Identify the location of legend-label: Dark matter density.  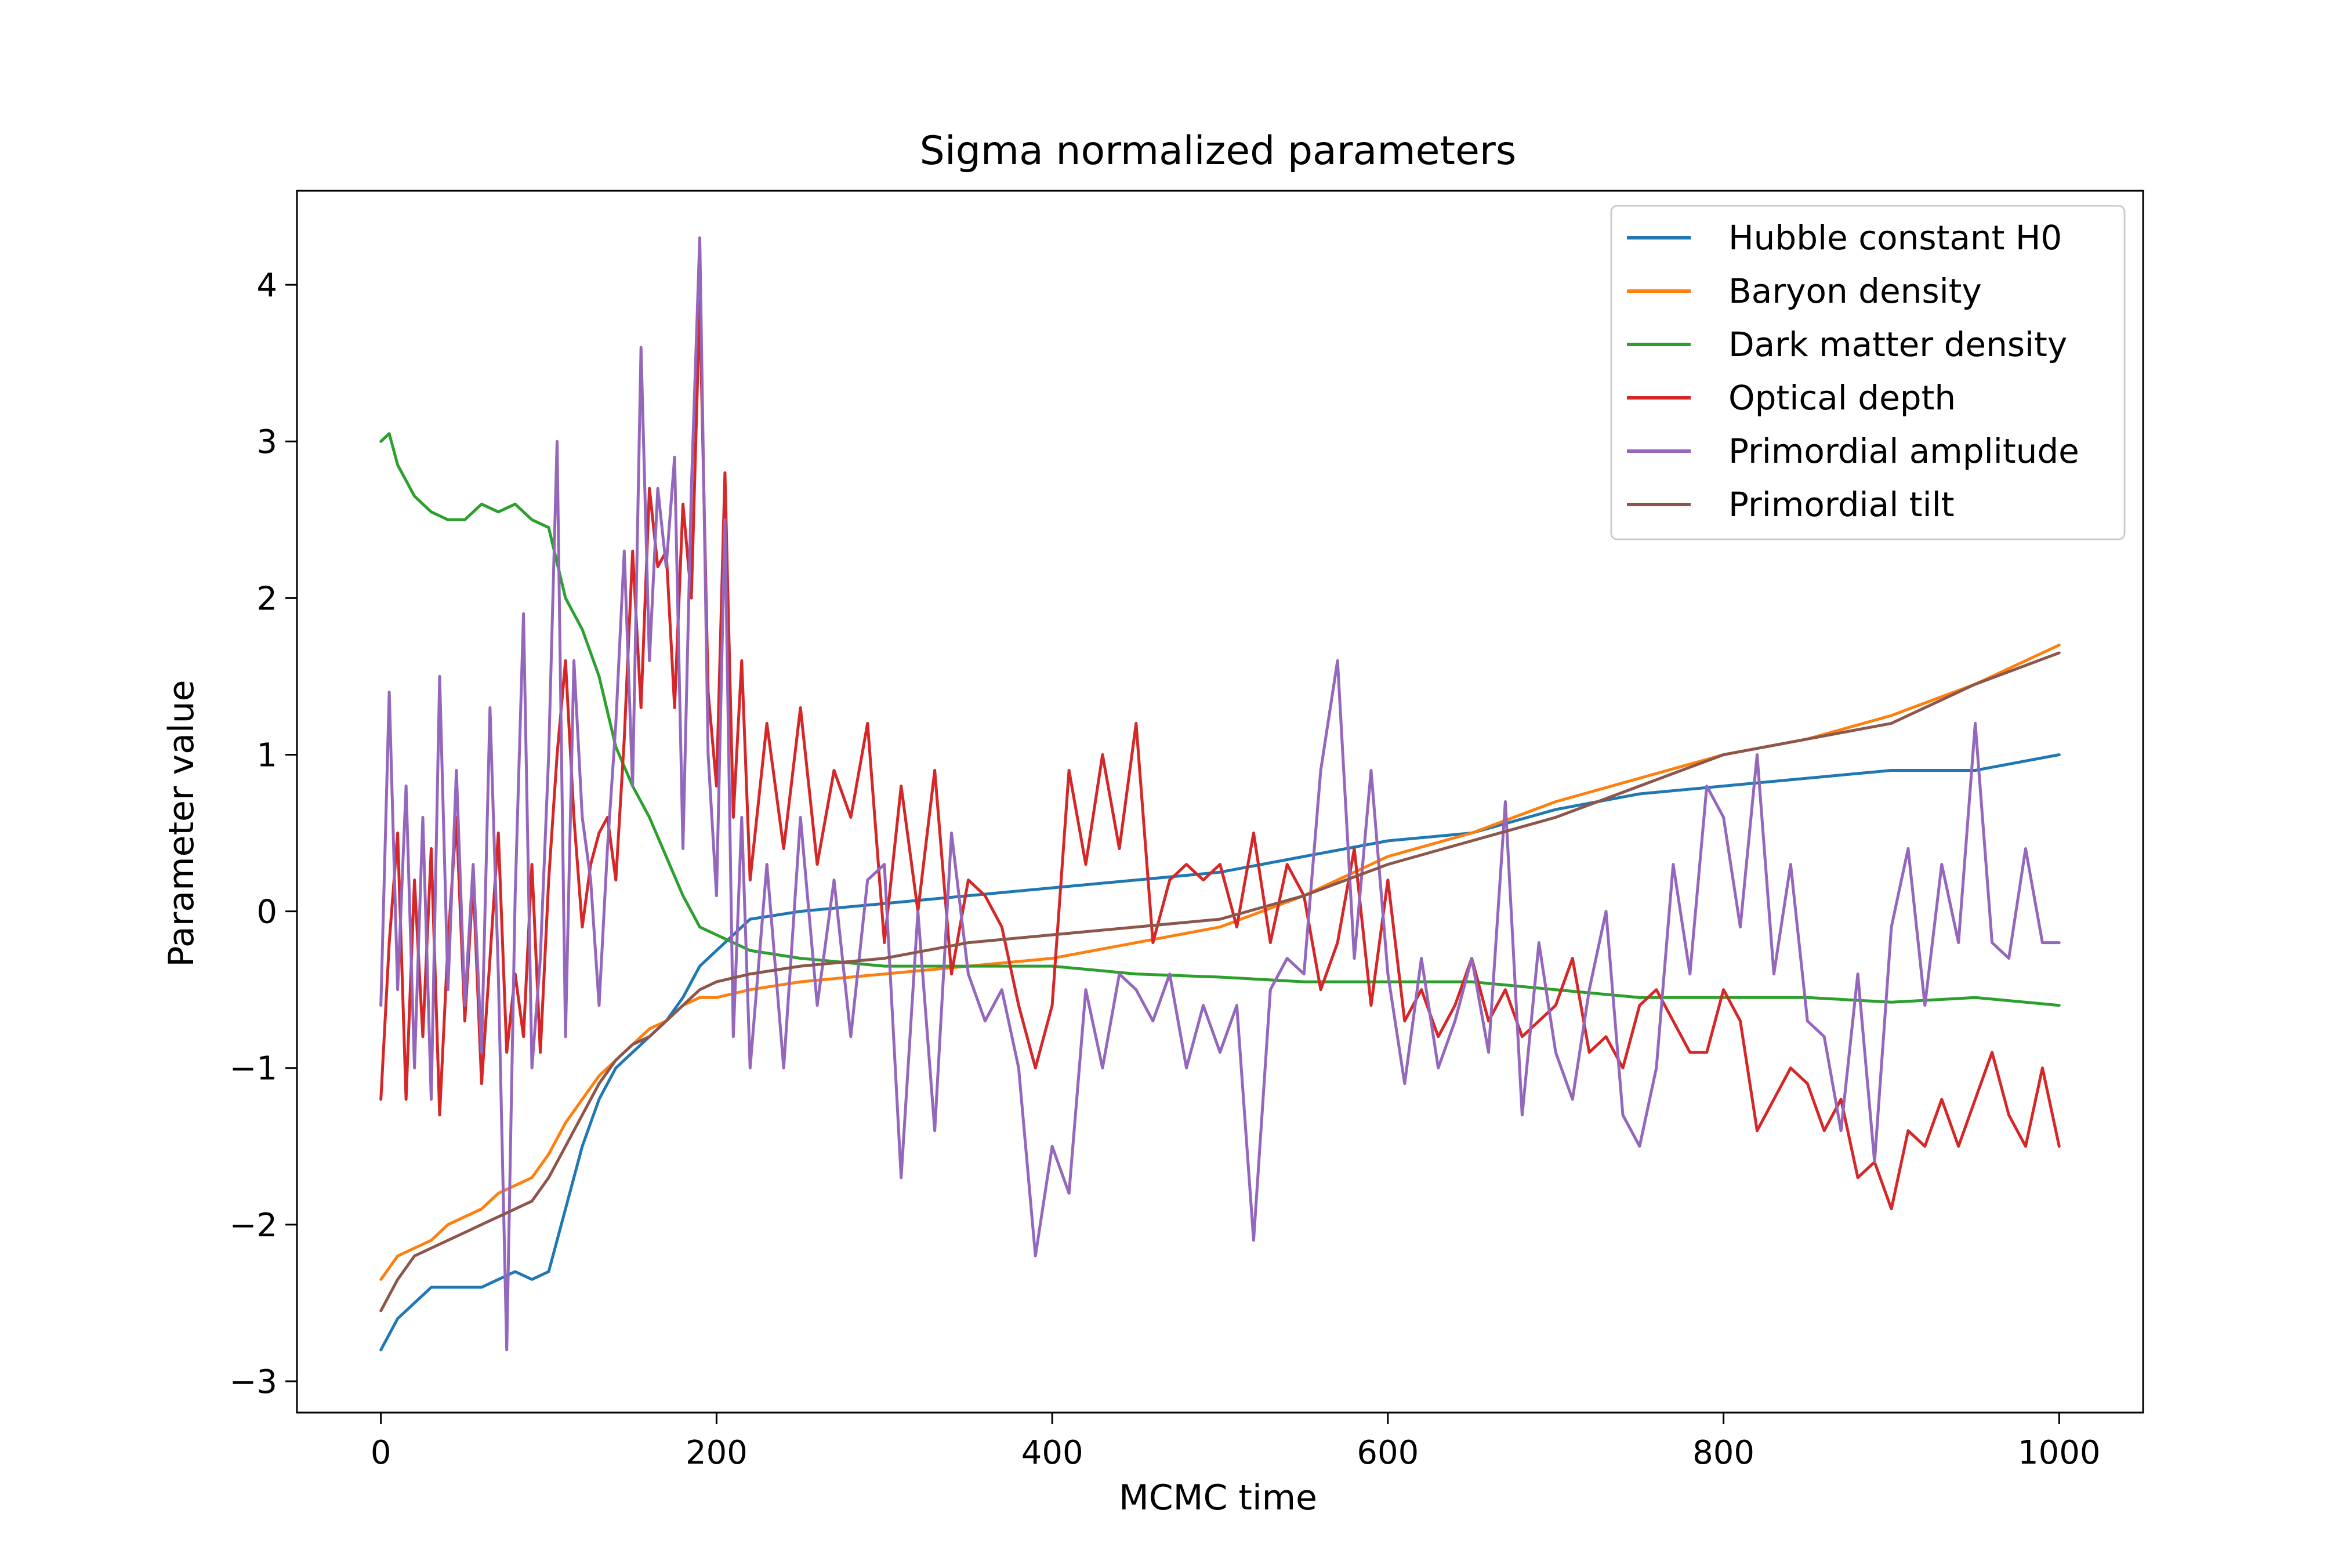
(1897, 344).